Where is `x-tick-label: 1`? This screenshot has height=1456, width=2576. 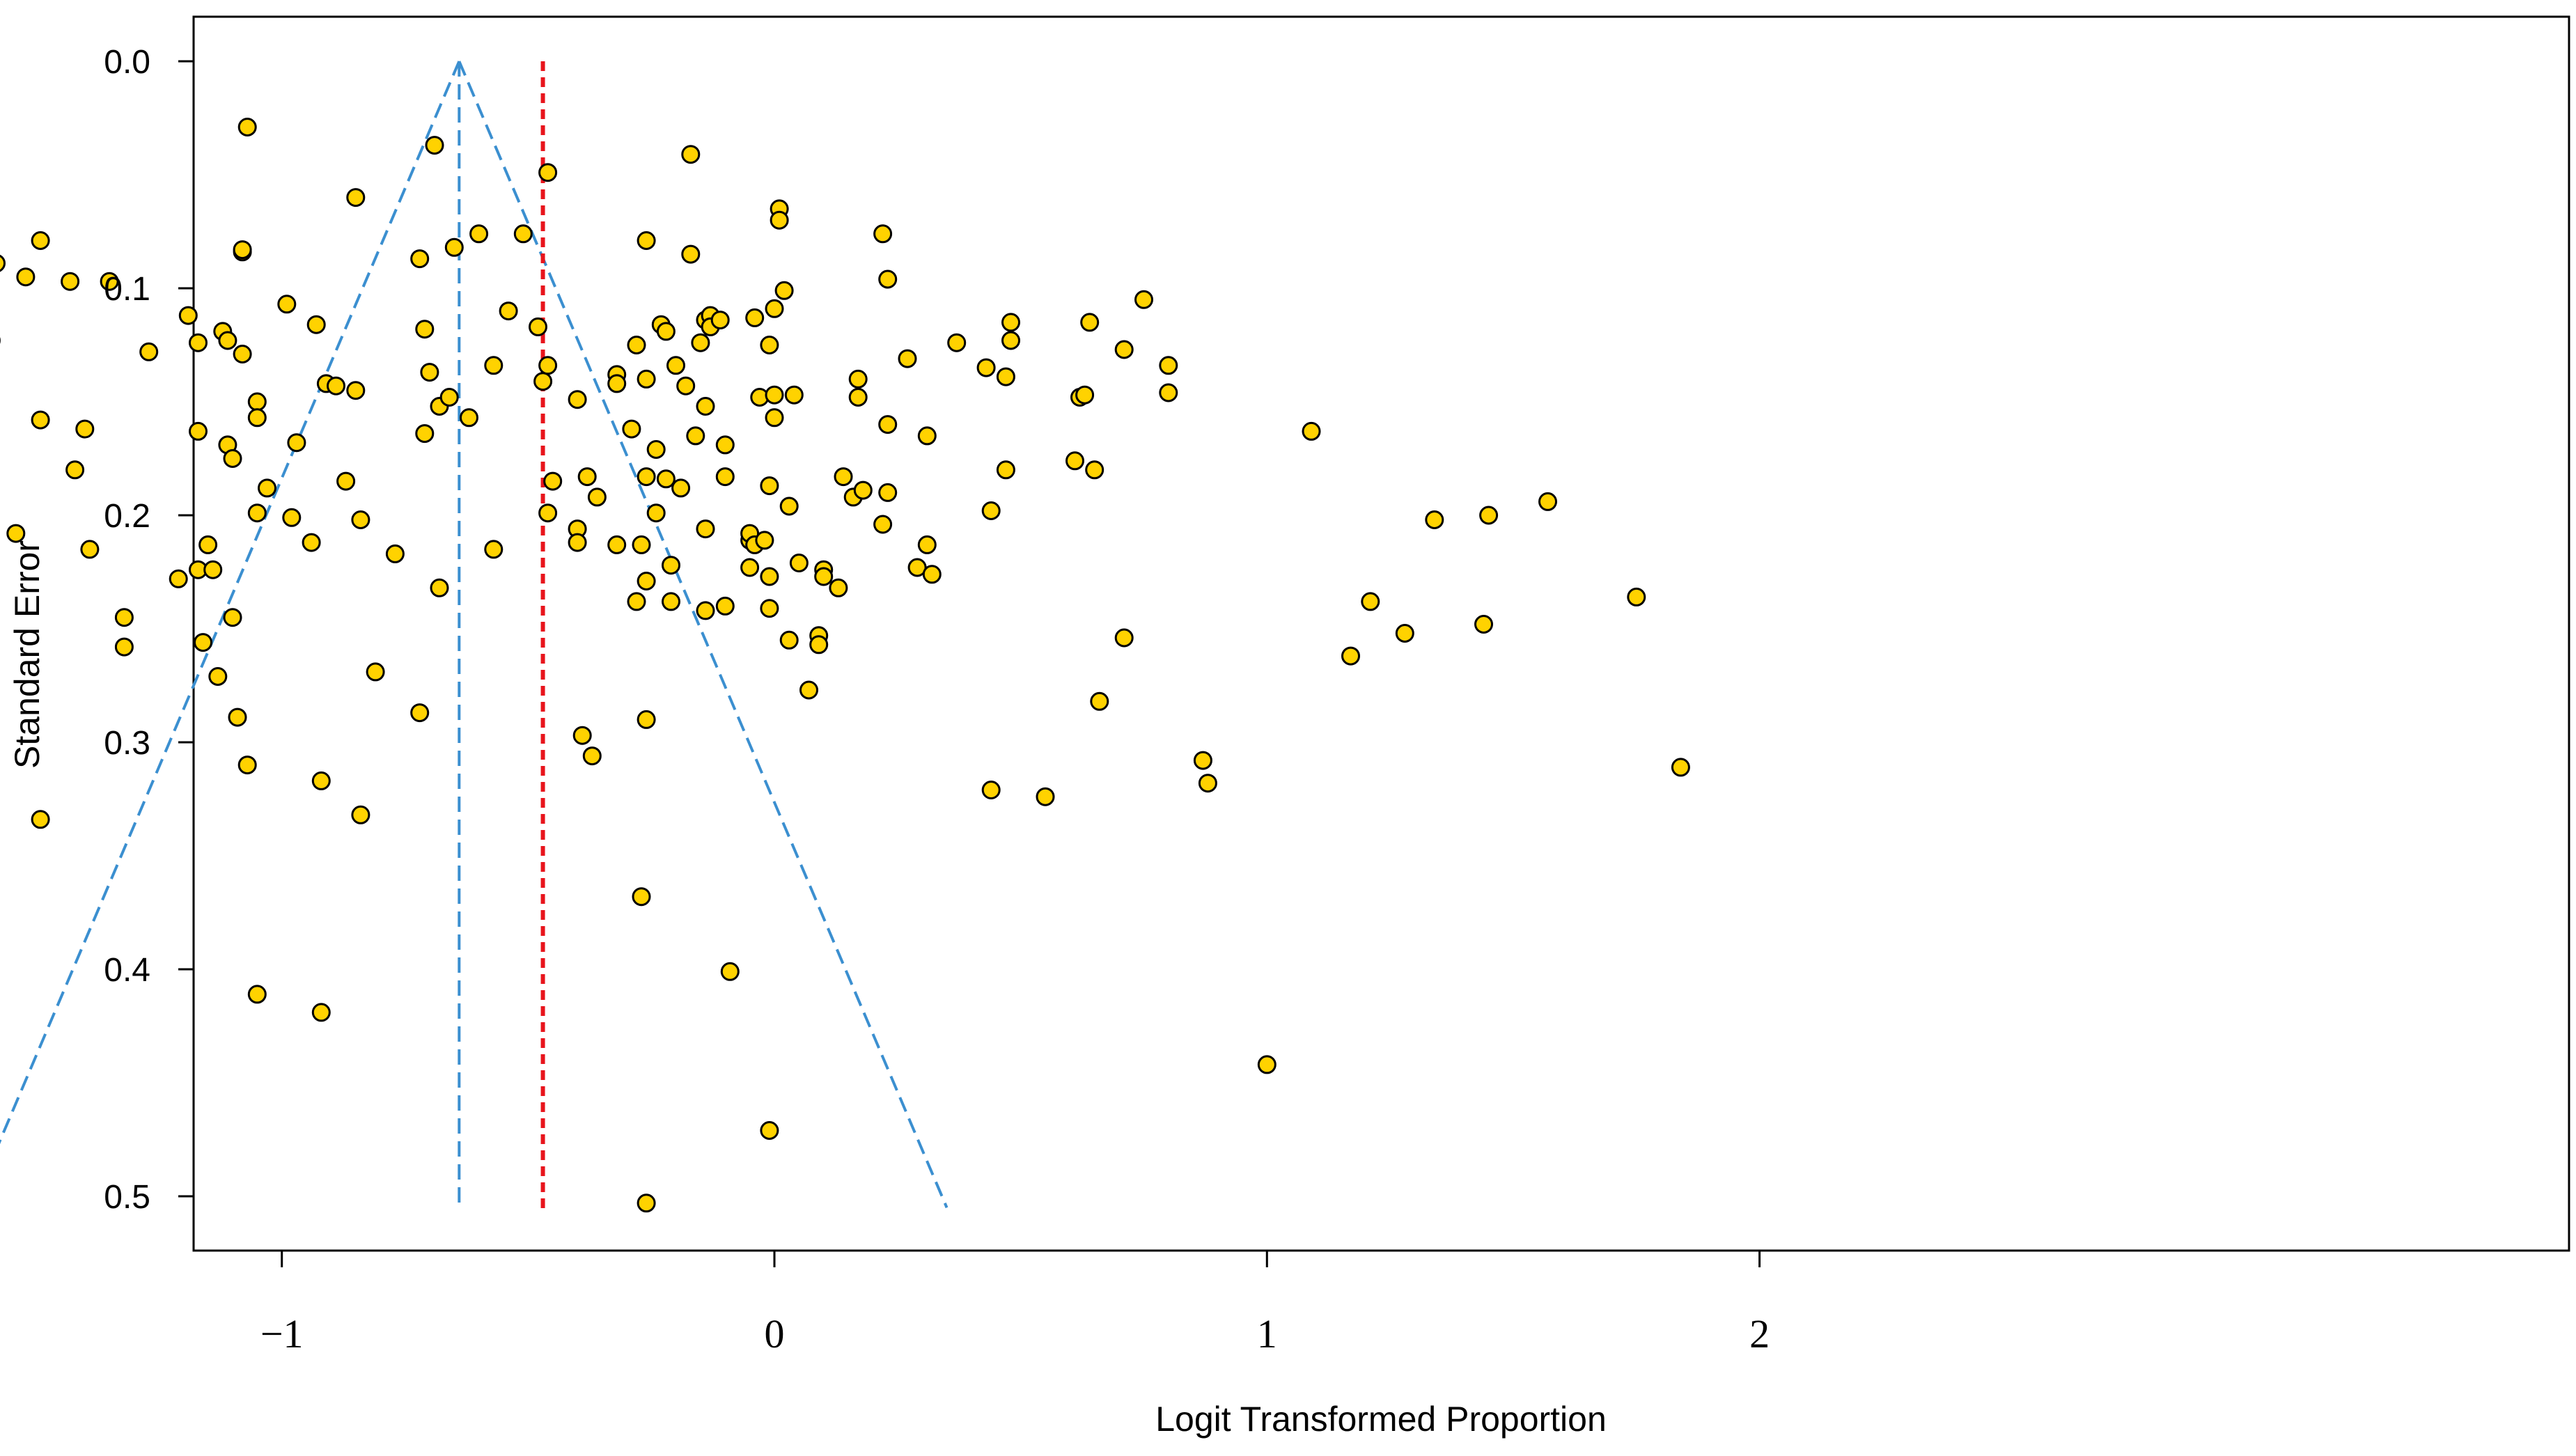 x-tick-label: 1 is located at coordinates (1267, 1333).